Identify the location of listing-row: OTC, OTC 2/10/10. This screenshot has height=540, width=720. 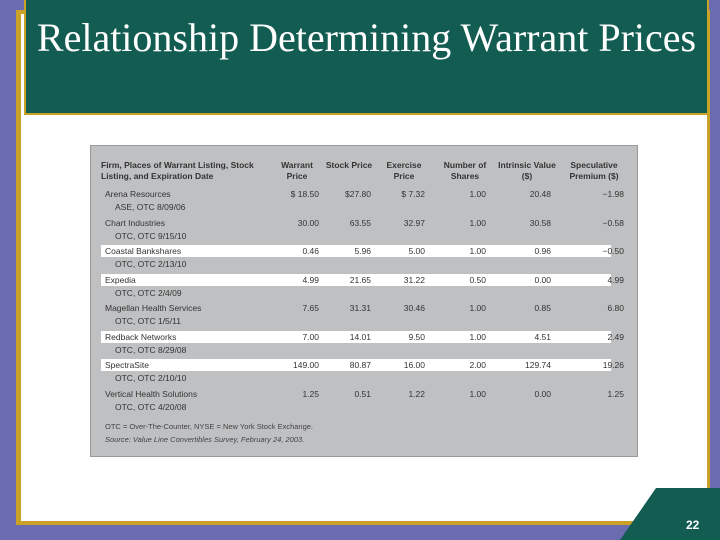
(356, 378).